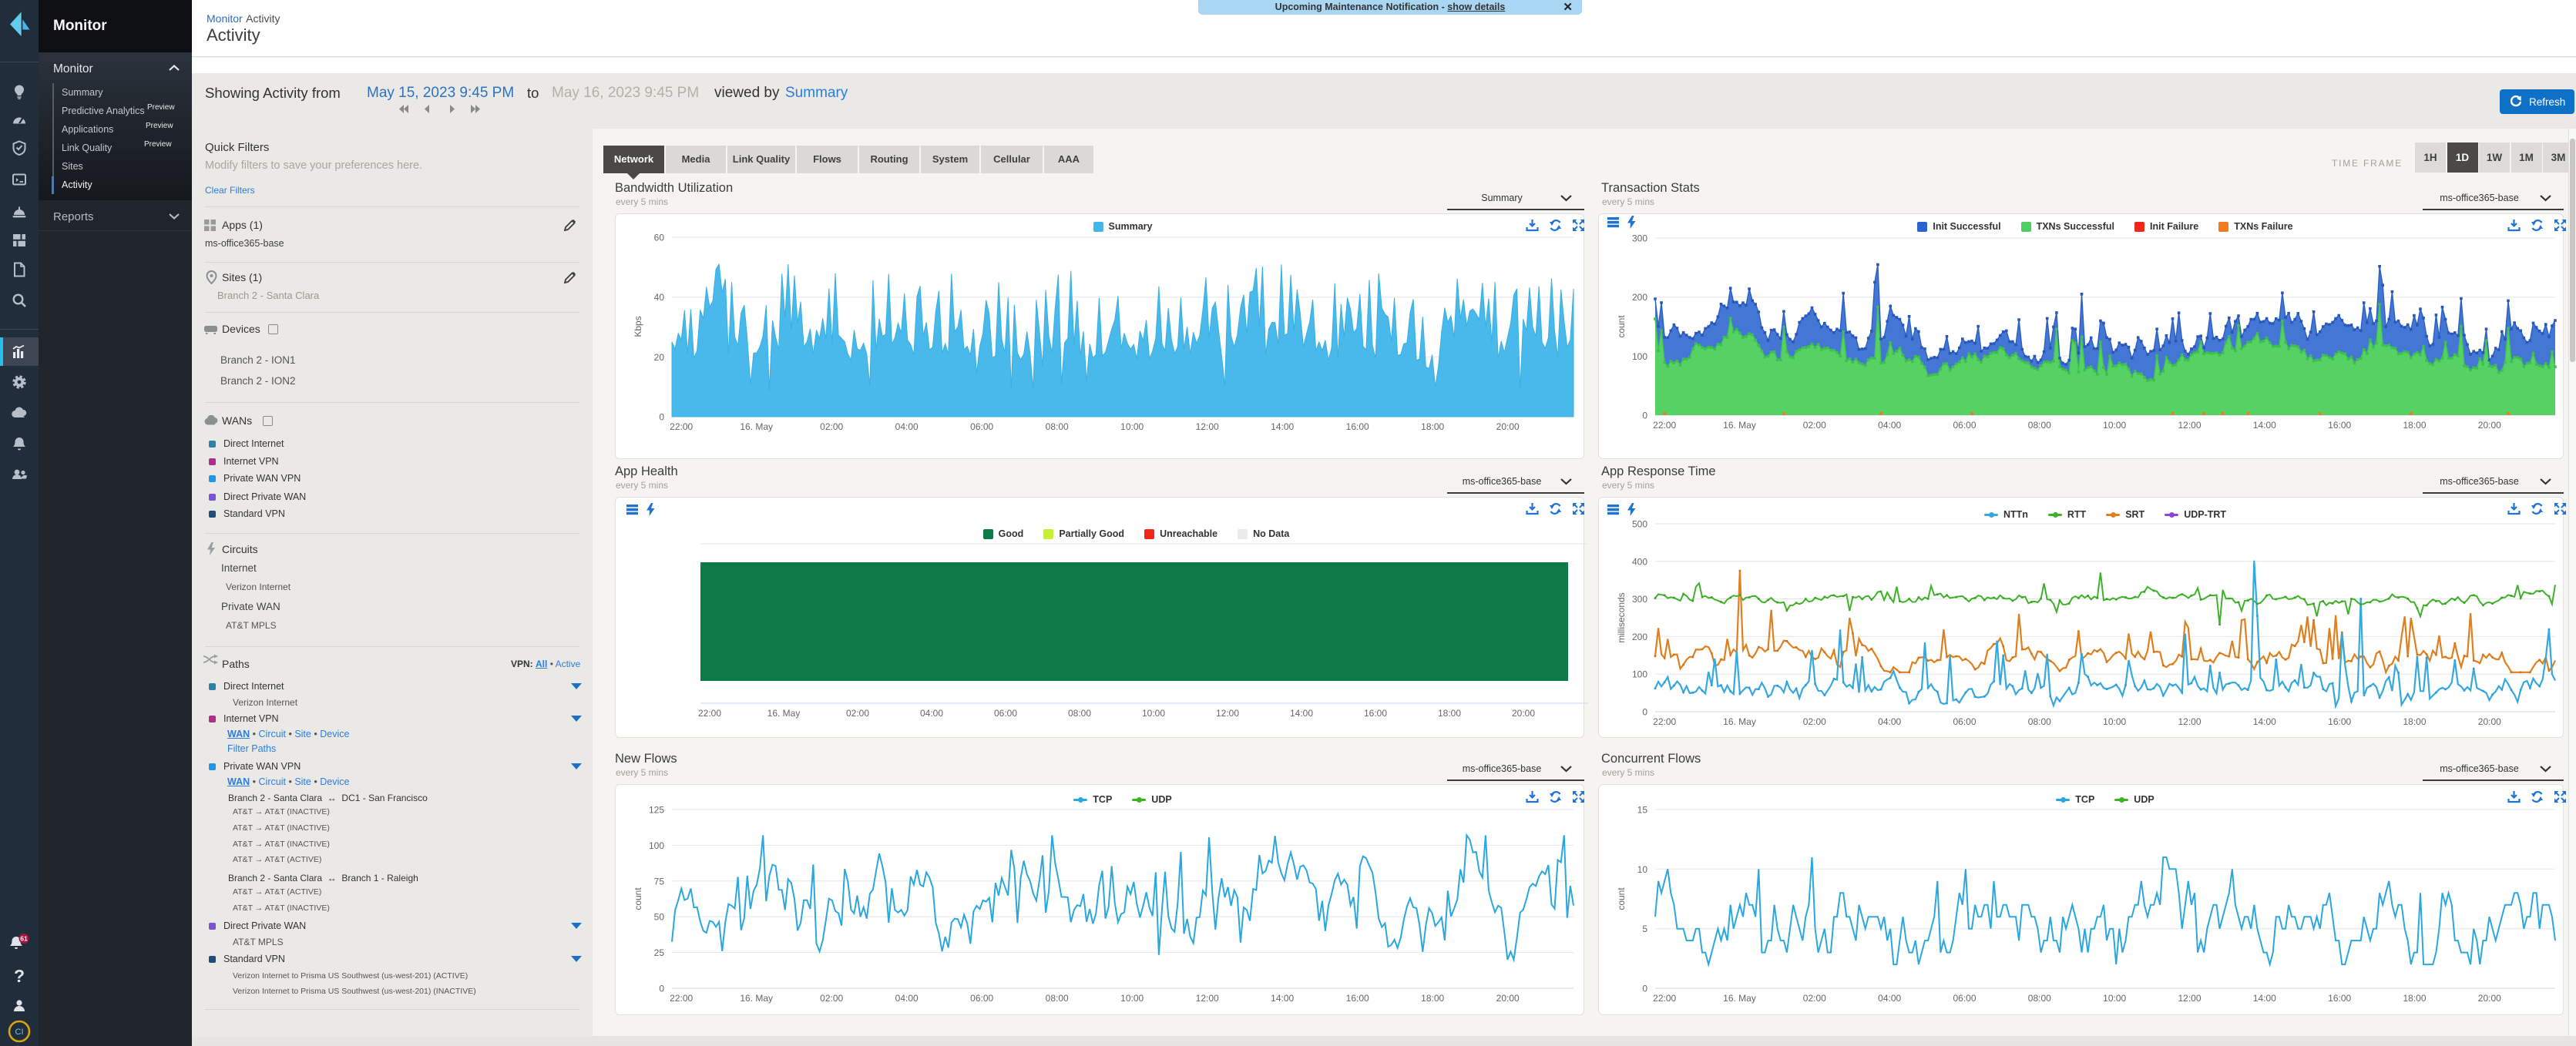 The image size is (2576, 1046). Describe the element at coordinates (659, 882) in the screenshot. I see `svg-text: 75` at that location.